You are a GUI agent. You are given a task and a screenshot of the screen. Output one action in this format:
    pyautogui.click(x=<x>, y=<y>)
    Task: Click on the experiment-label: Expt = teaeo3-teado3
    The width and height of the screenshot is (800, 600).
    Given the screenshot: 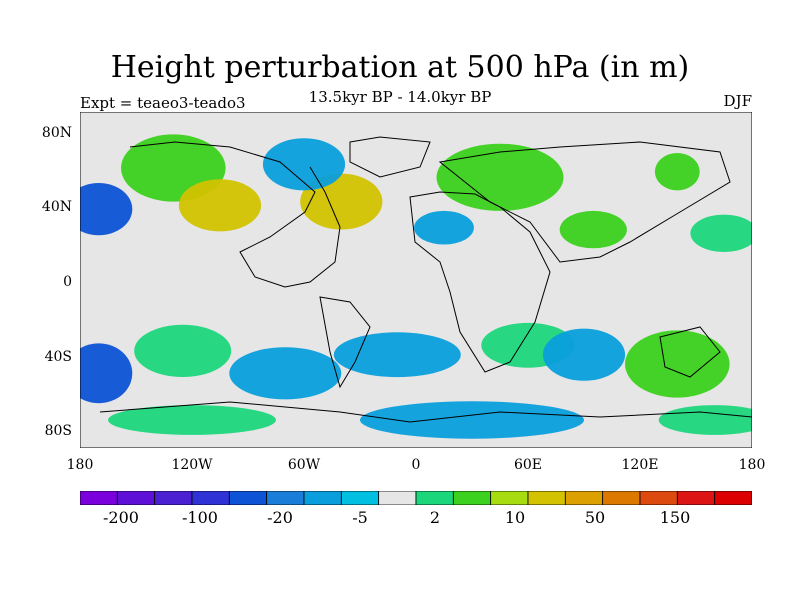 What is the action you would take?
    pyautogui.click(x=163, y=103)
    